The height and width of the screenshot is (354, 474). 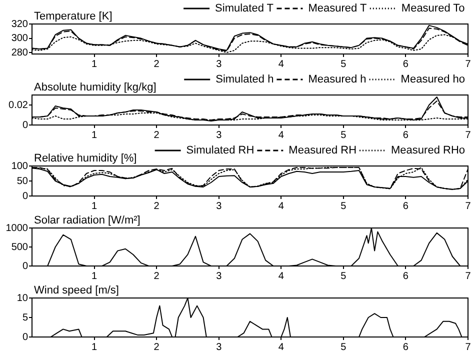 I want to click on y-tick-label: 100, so click(x=19, y=166).